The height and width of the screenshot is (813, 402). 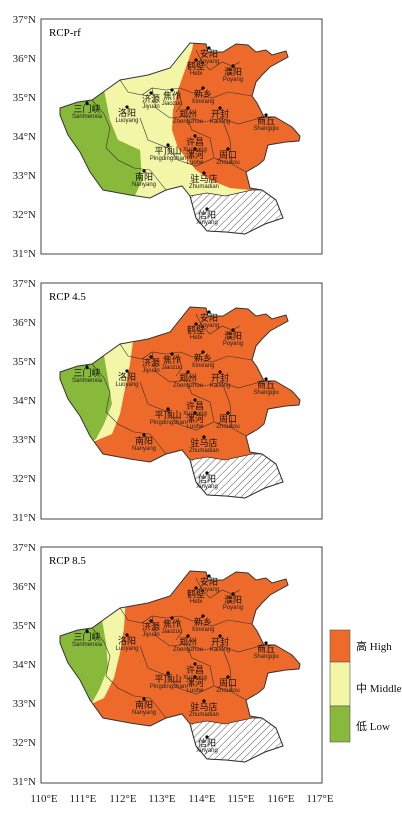 What do you see at coordinates (188, 122) in the screenshot?
I see `city-name-en: Zhengzhou` at bounding box center [188, 122].